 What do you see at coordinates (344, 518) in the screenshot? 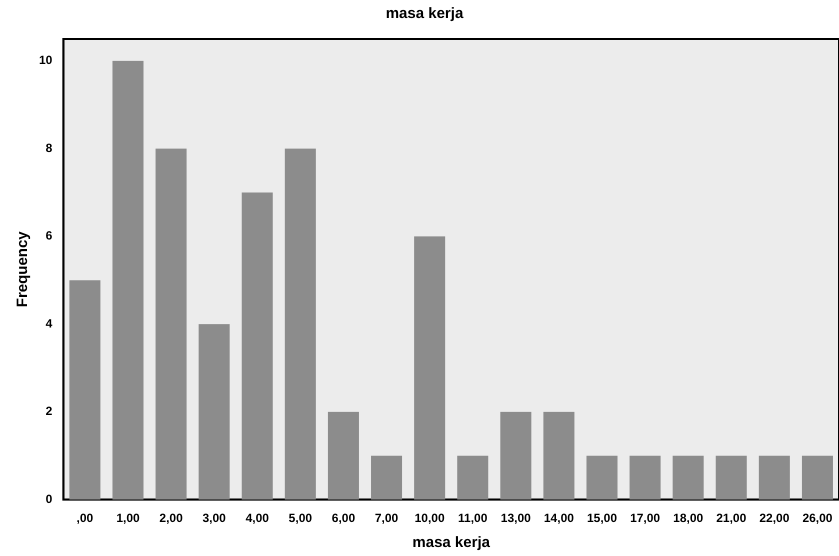
I see `x-tick-label: 6,00` at bounding box center [344, 518].